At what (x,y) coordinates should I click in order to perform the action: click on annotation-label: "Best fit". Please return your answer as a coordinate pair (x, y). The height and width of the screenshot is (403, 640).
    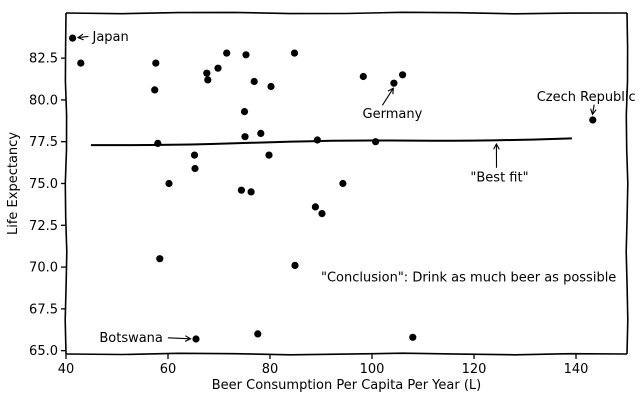
    Looking at the image, I should click on (499, 177).